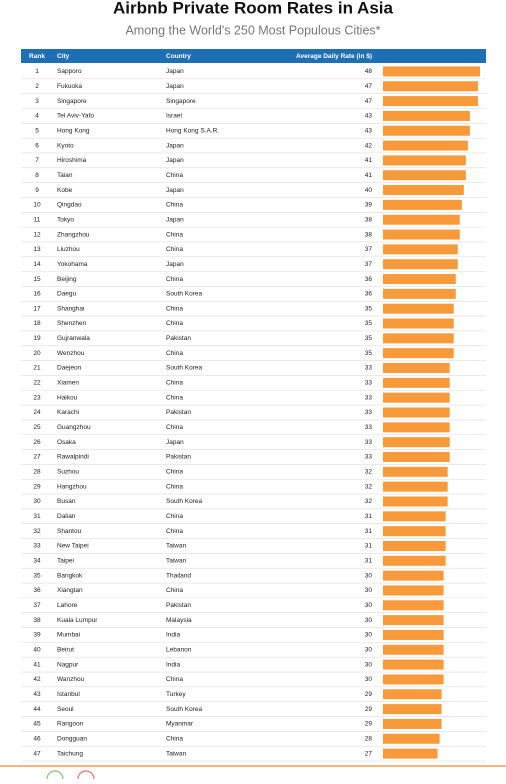 The width and height of the screenshot is (506, 784). What do you see at coordinates (37, 71) in the screenshot?
I see `rank: 1` at bounding box center [37, 71].